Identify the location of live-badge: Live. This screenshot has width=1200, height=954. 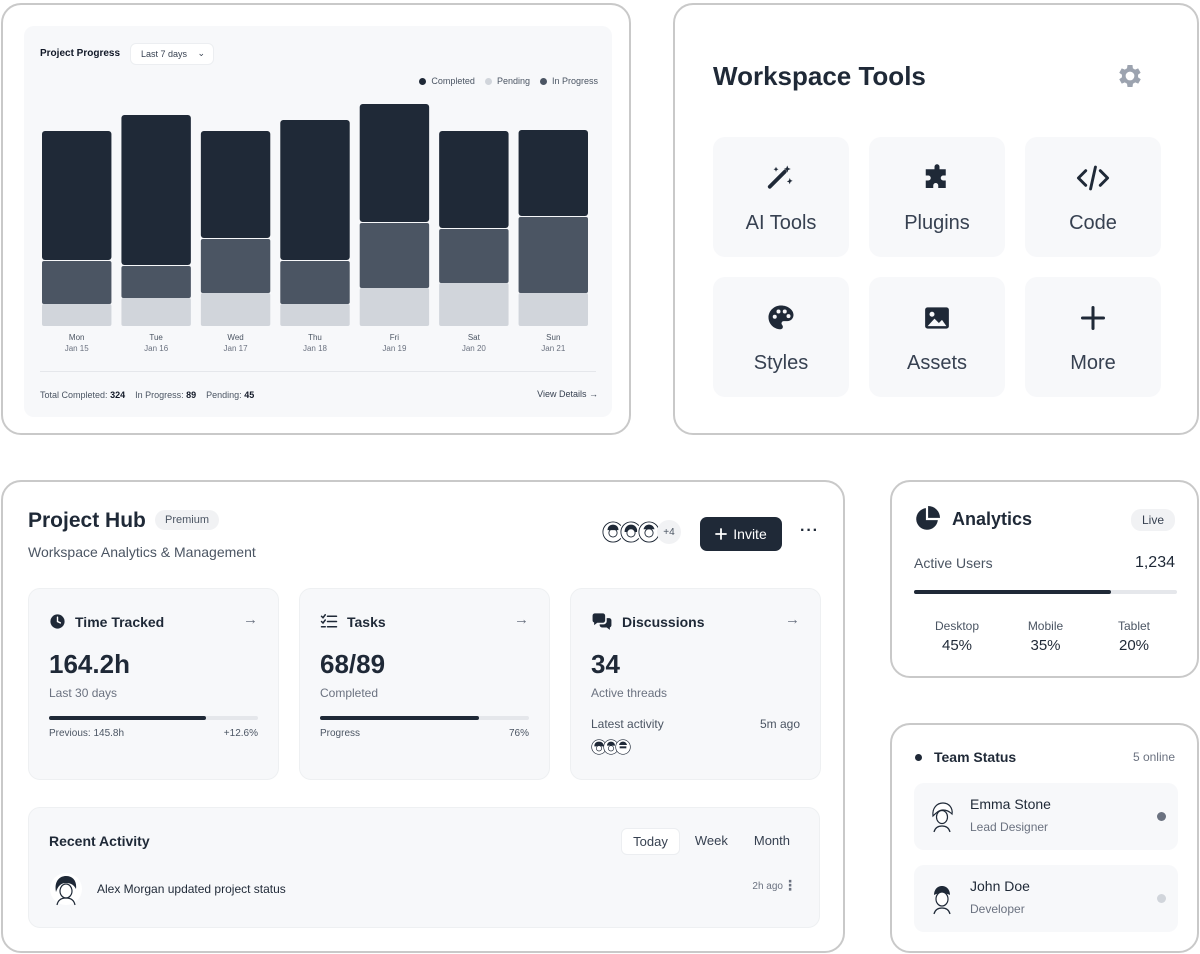
(1152, 520).